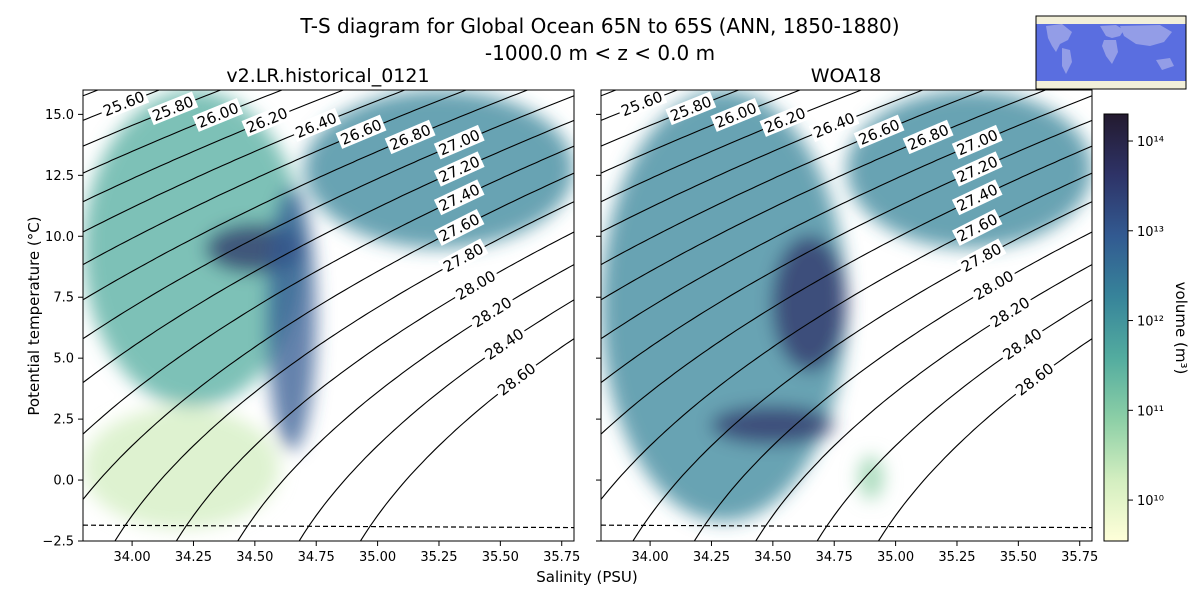 Image resolution: width=1200 pixels, height=600 pixels. Describe the element at coordinates (59, 115) in the screenshot. I see `y-tick-label: 15.0` at that location.